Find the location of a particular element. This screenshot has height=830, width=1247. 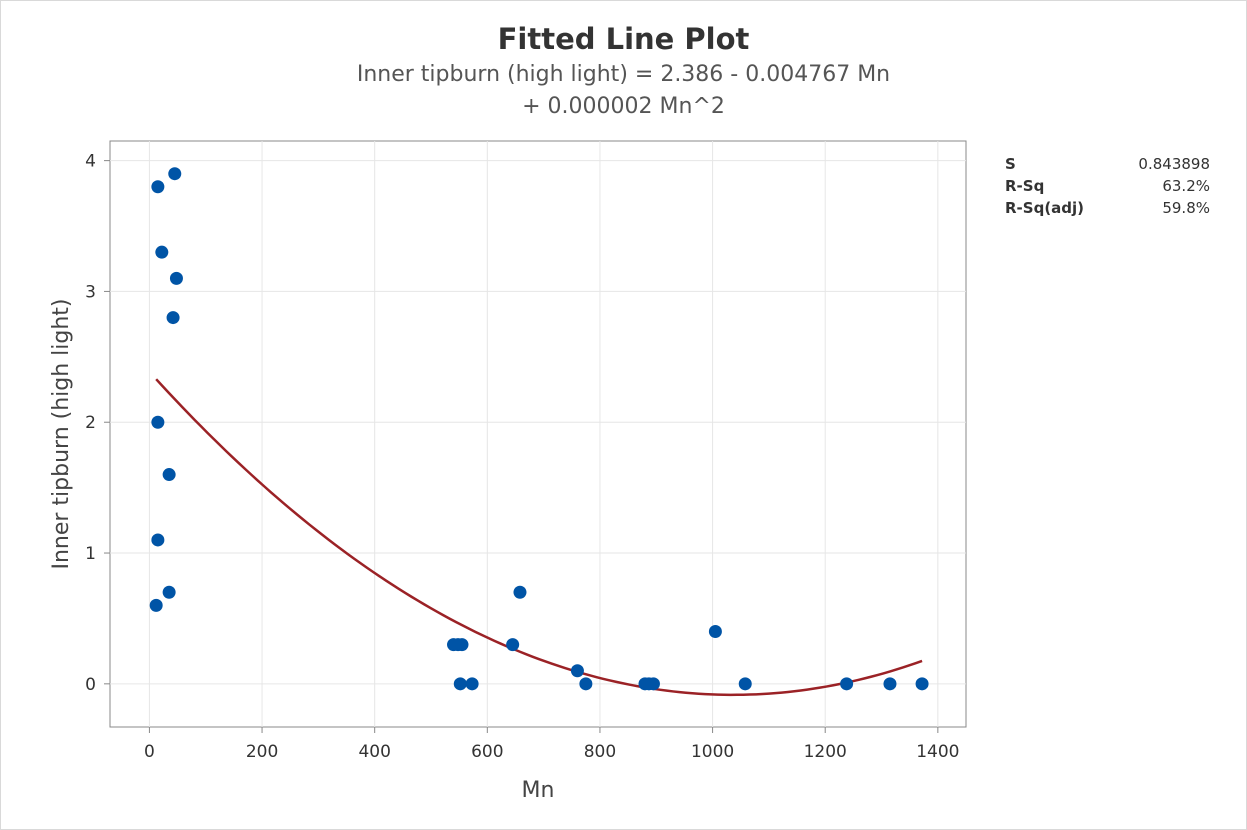

stat-row-r-sq: R-Sq 63.2% is located at coordinates (1107, 187).